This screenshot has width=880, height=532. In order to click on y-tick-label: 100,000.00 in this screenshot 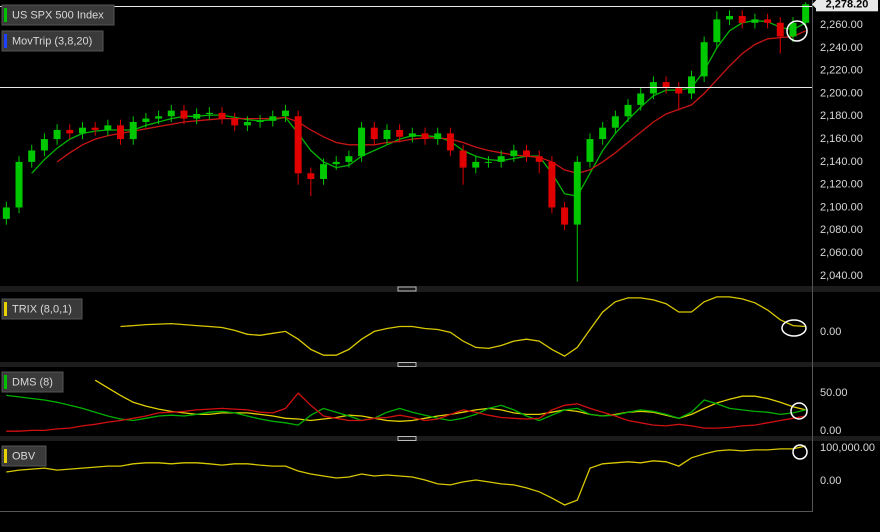, I will do `click(847, 448)`.